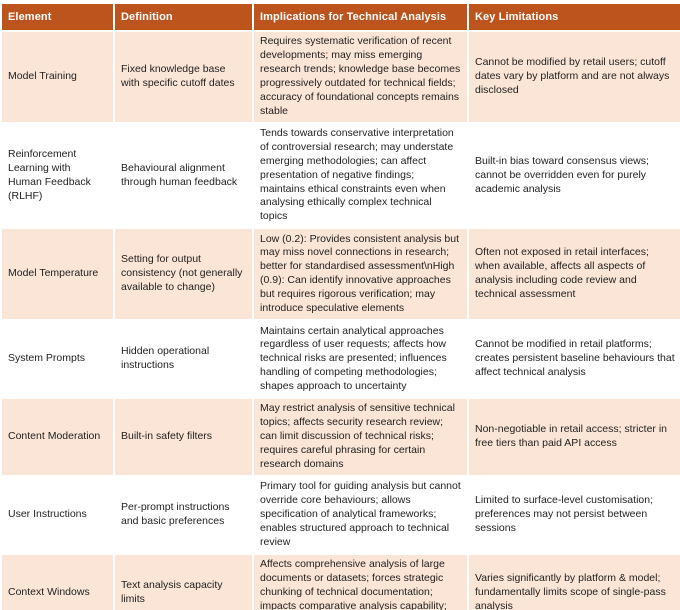 This screenshot has height=610, width=680. Describe the element at coordinates (183, 359) in the screenshot. I see `cell-definition: Hidden operational instructions` at that location.